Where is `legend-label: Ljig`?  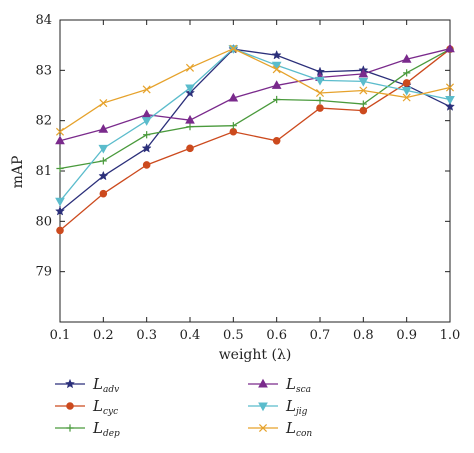 legend-label: Ljig is located at coordinates (296, 407).